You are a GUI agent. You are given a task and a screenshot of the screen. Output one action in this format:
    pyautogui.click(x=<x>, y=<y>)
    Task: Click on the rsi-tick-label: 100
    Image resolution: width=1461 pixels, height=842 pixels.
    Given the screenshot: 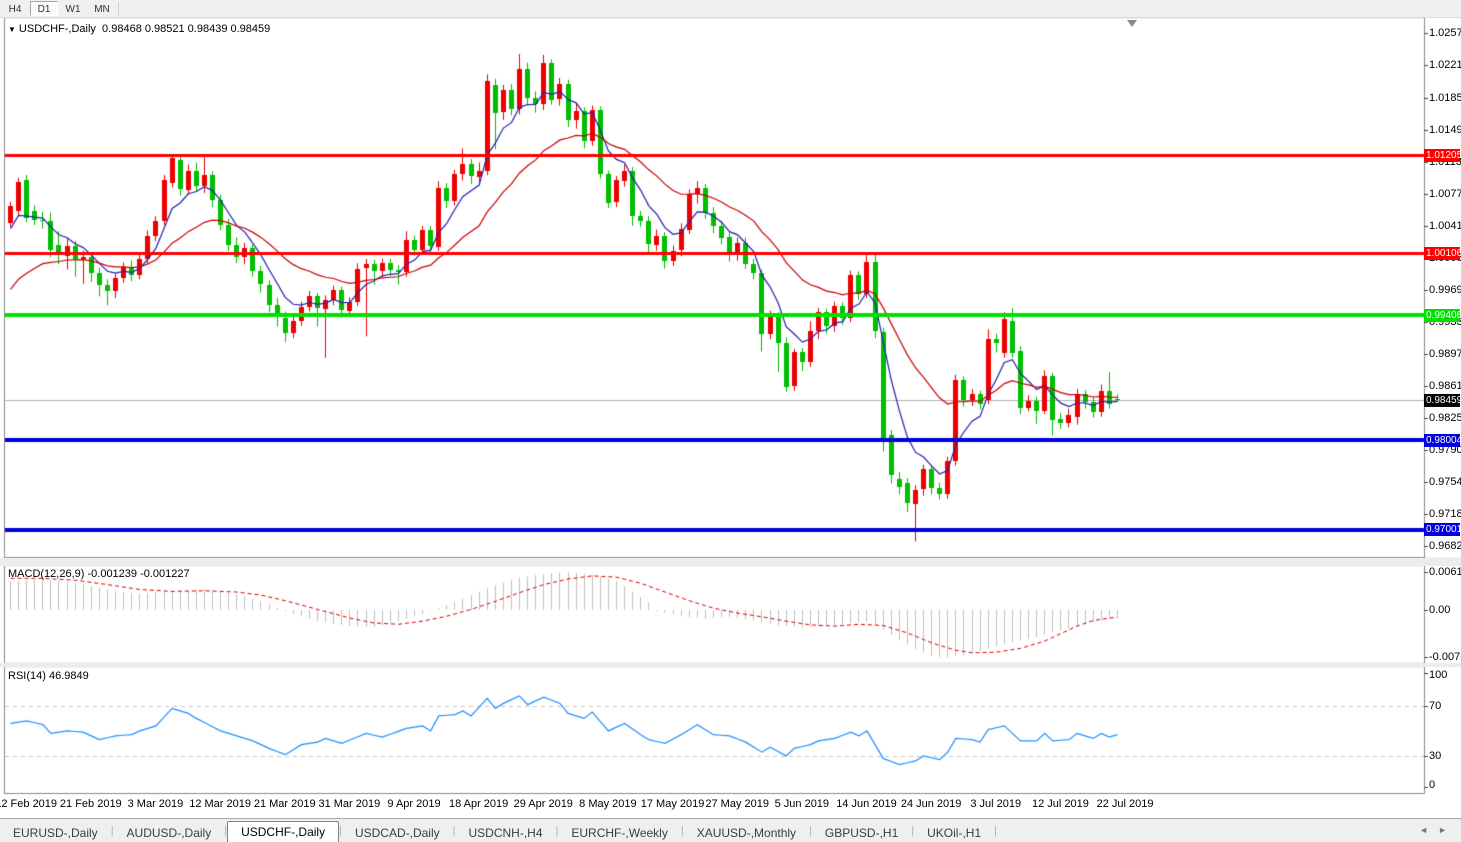 What is the action you would take?
    pyautogui.click(x=1438, y=675)
    